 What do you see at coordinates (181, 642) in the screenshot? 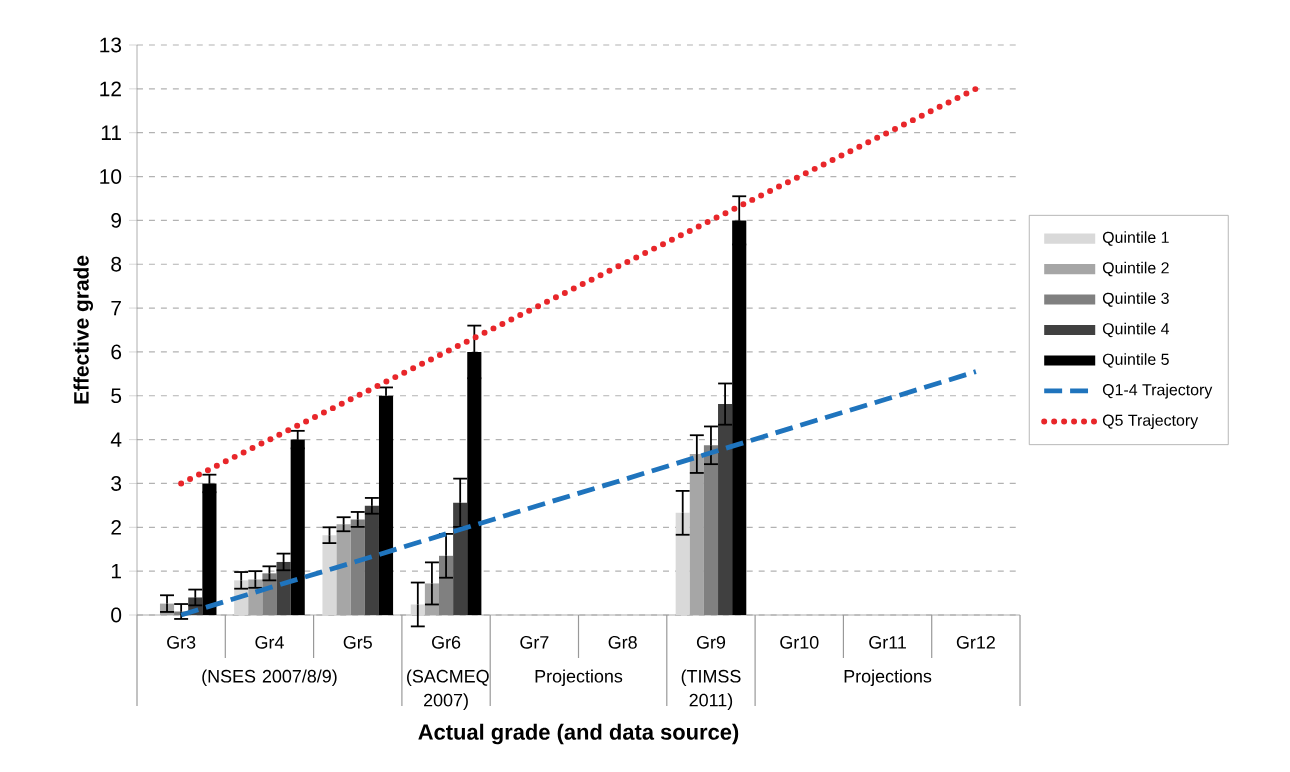
I see `x-tick-label: Gr3` at bounding box center [181, 642].